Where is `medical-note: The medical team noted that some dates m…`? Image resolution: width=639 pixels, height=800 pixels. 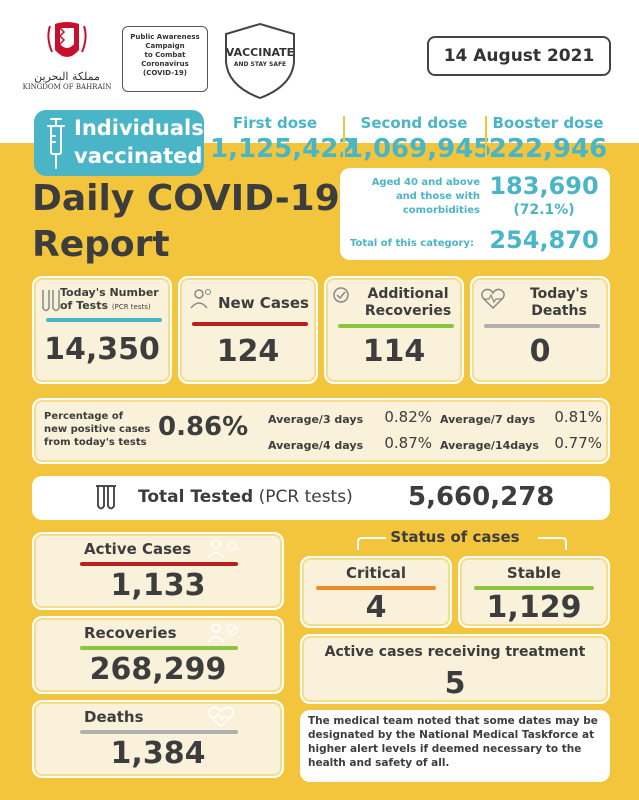 medical-note: The medical team noted that some dates m… is located at coordinates (455, 746).